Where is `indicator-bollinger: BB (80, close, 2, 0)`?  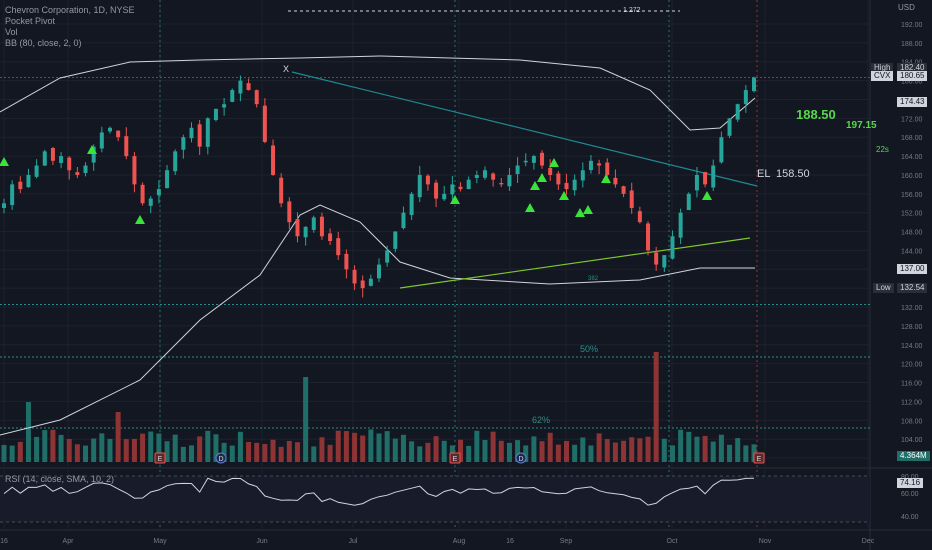
indicator-bollinger: BB (80, close, 2, 0) is located at coordinates (43, 43).